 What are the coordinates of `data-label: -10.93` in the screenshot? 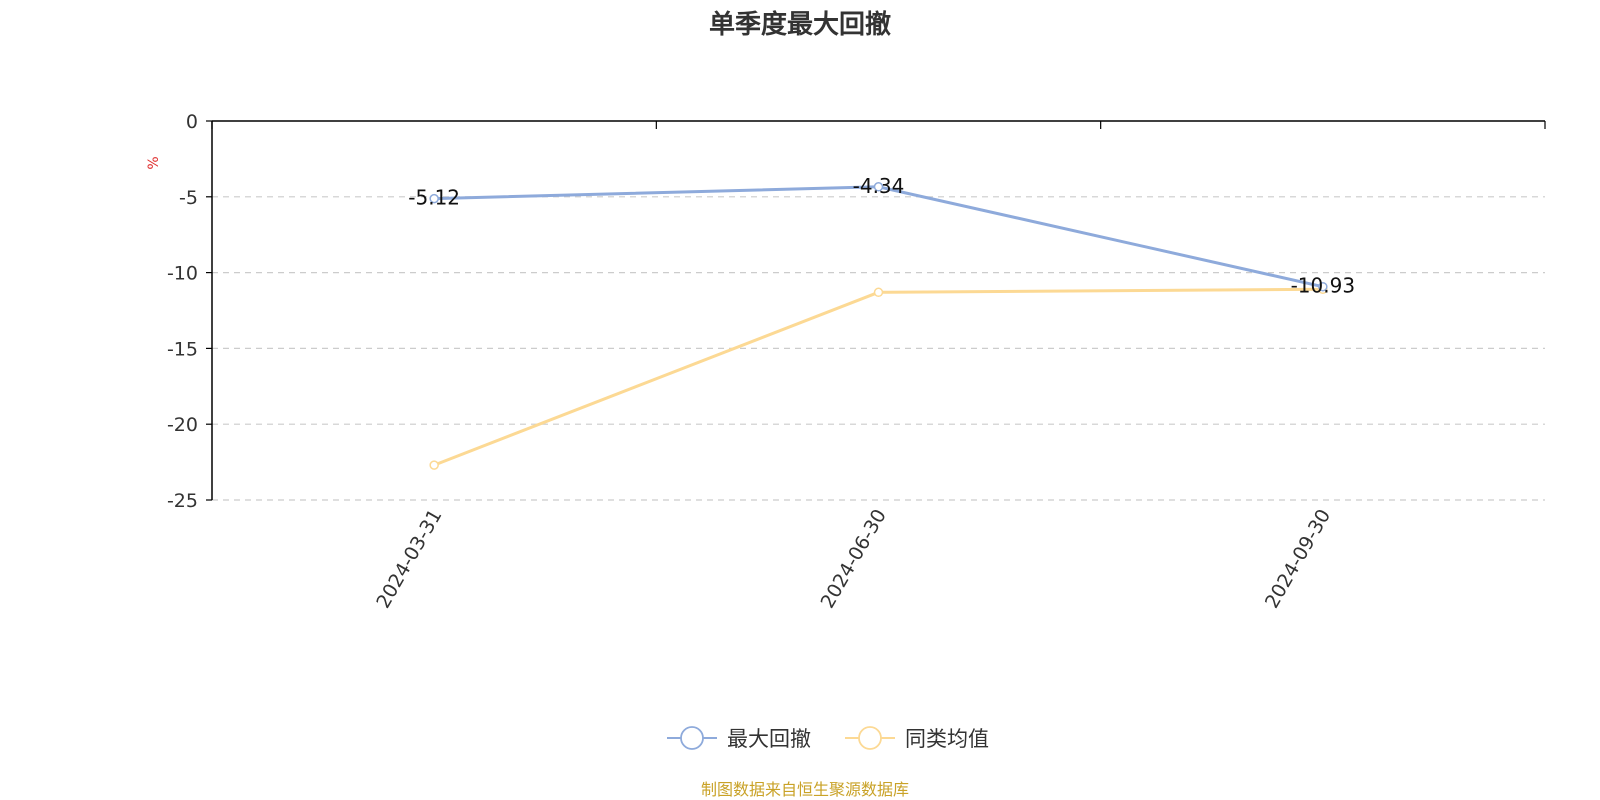 It's located at (1323, 286).